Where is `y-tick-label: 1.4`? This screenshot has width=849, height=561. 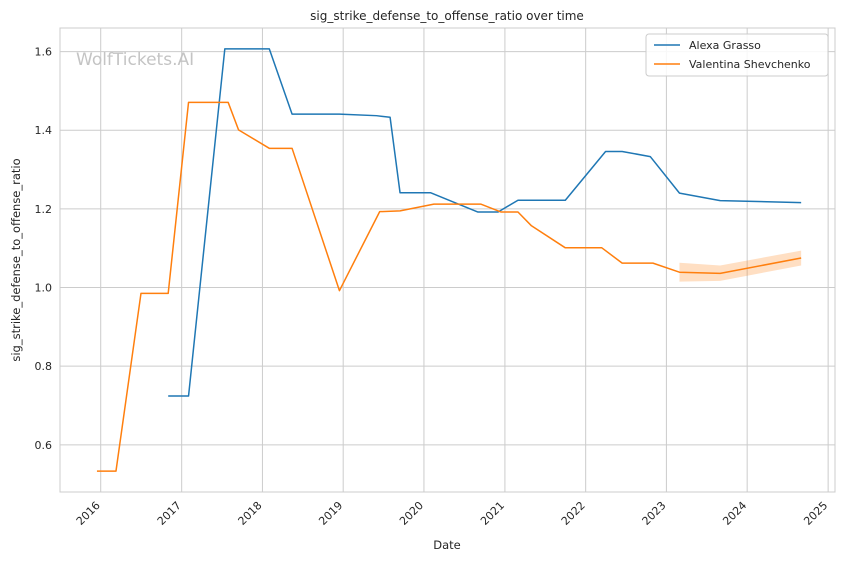 y-tick-label: 1.4 is located at coordinates (44, 130).